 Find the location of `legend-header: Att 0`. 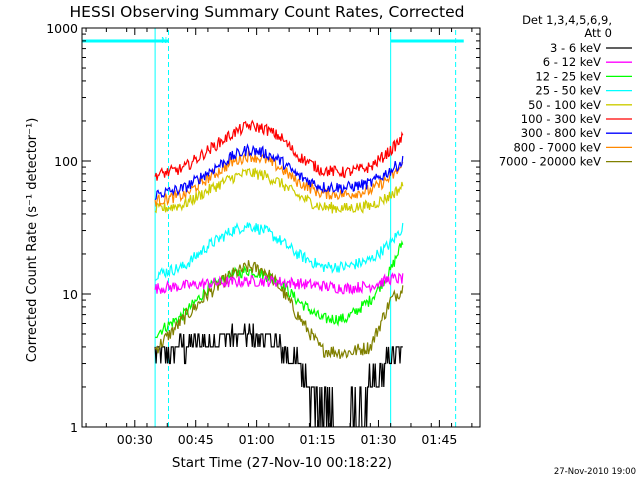

legend-header: Att 0 is located at coordinates (598, 33).